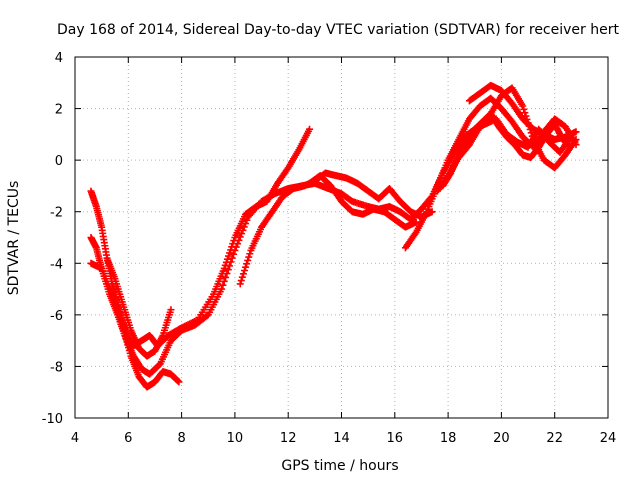 The width and height of the screenshot is (640, 480). I want to click on x-axis-label: GPS time / hours, so click(339, 466).